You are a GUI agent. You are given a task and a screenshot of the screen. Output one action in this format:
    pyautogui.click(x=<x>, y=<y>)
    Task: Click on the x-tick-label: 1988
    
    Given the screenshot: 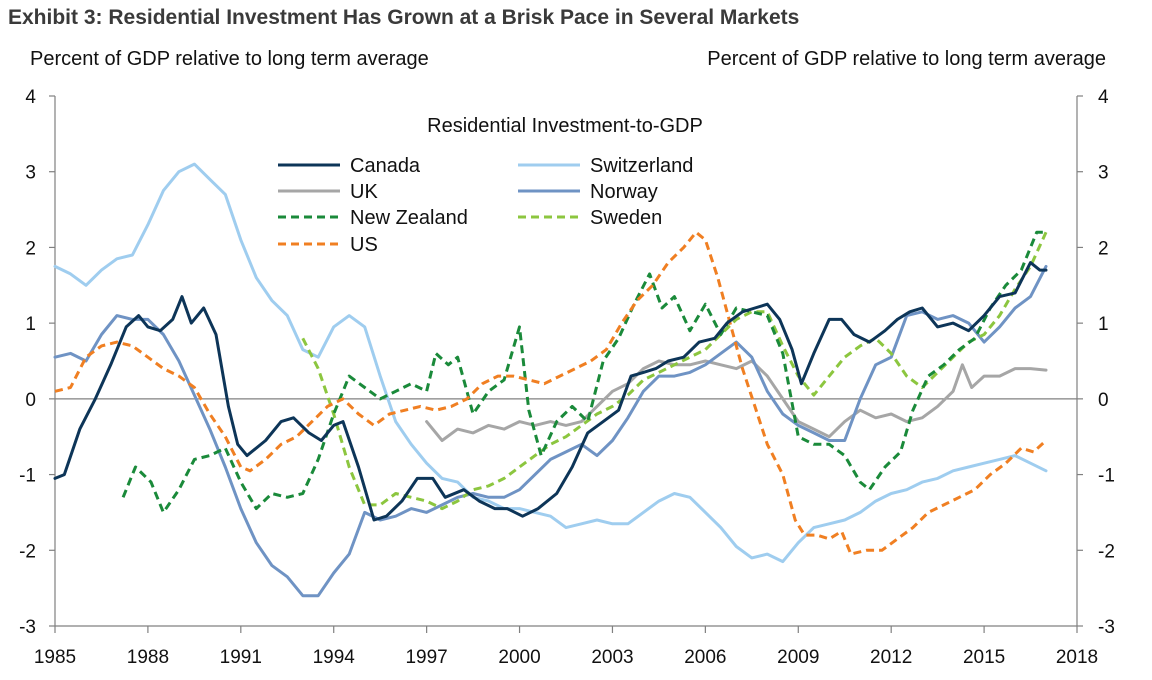 What is the action you would take?
    pyautogui.click(x=148, y=657)
    